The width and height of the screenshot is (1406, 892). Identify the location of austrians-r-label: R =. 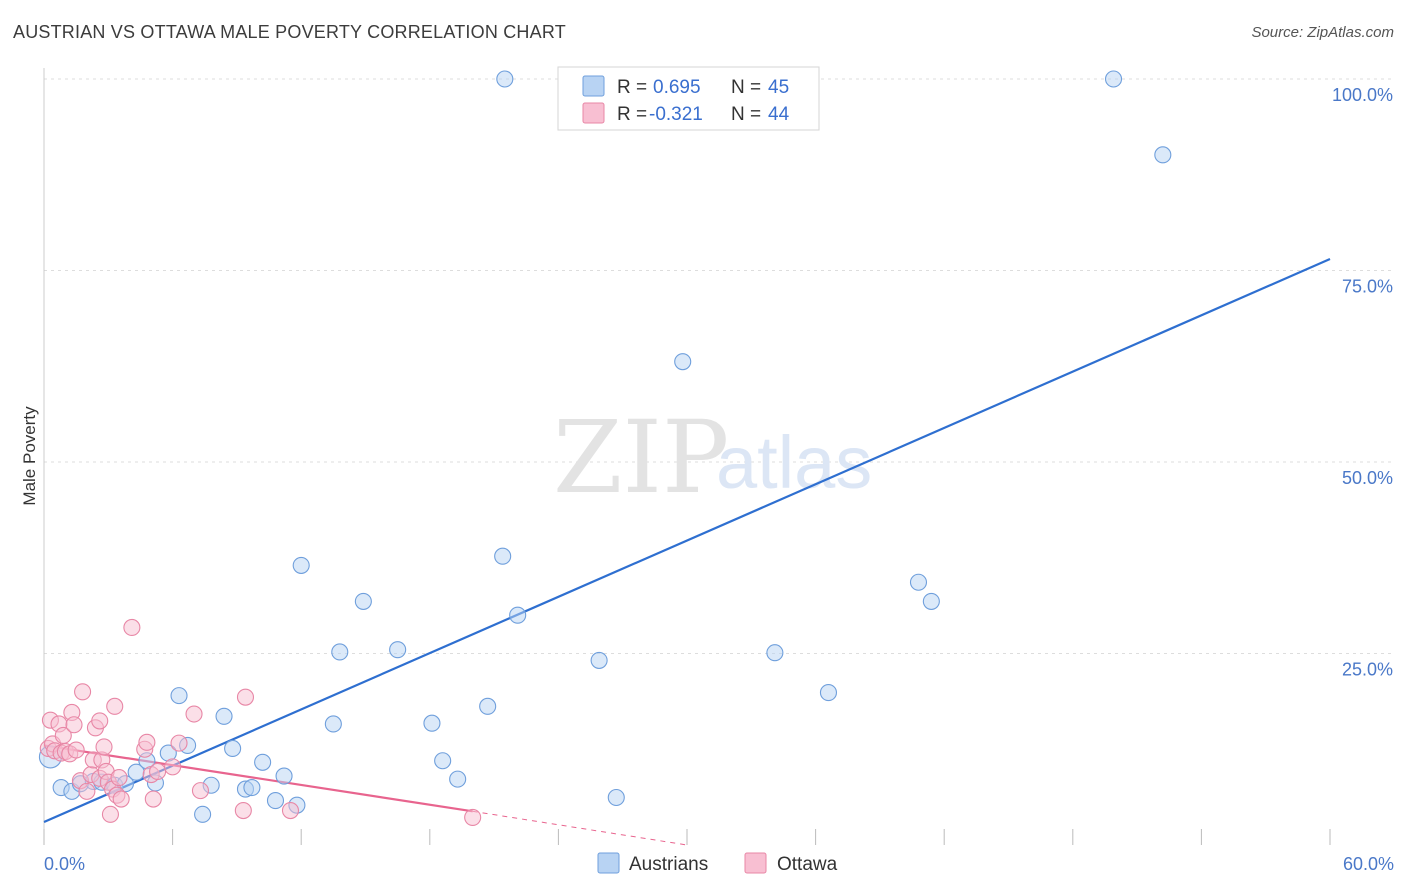
(632, 87).